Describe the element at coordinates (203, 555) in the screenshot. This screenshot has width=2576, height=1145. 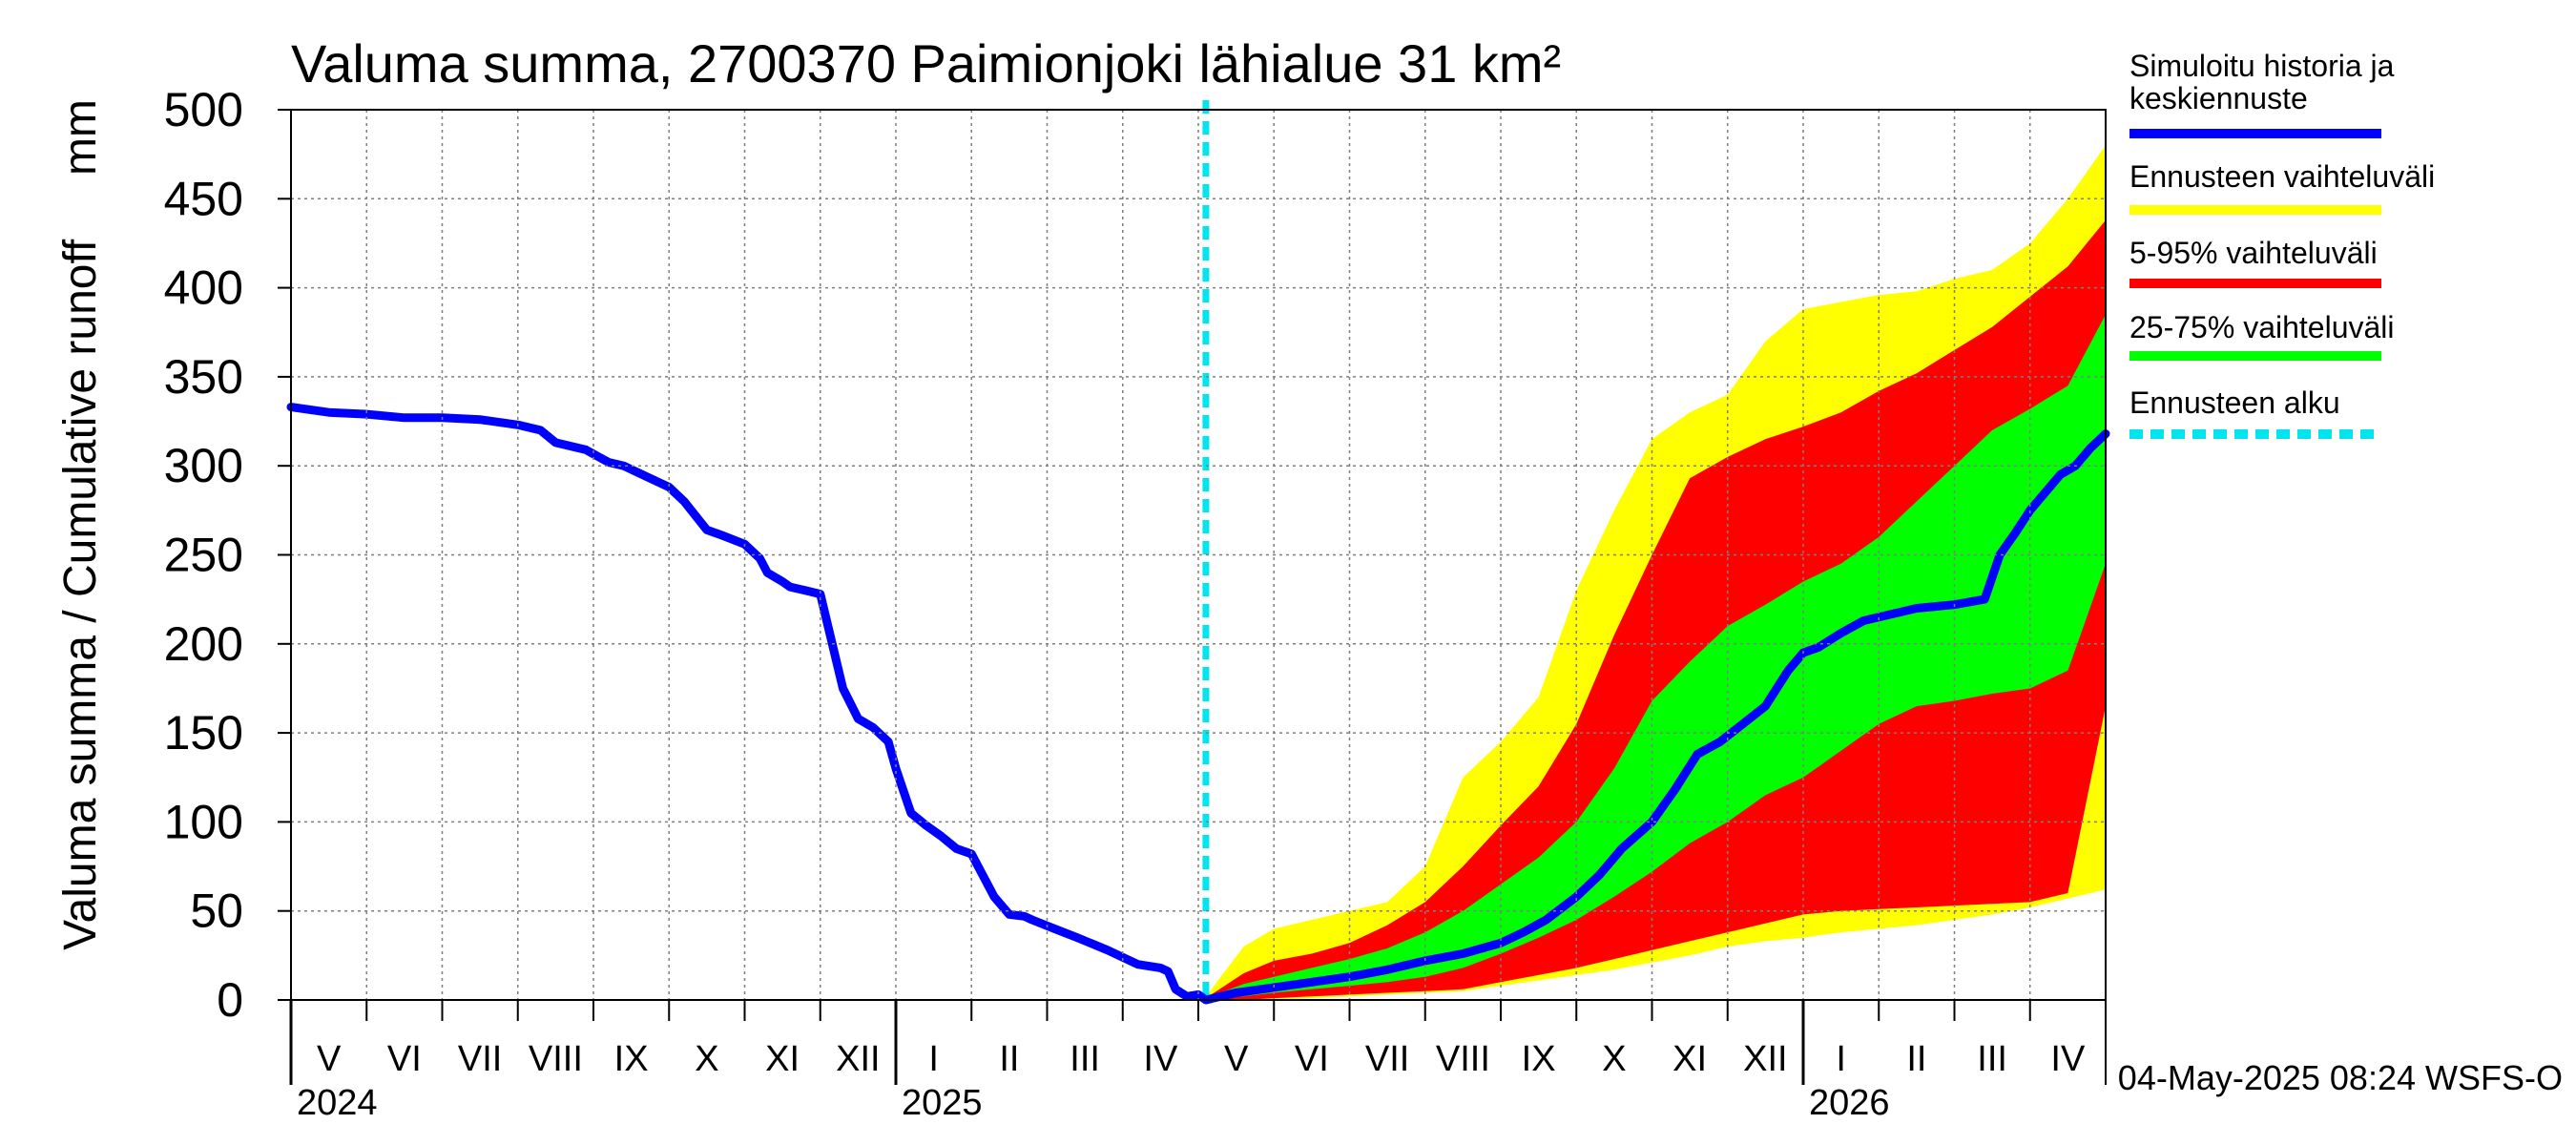
I see `y-tick-label: 250` at that location.